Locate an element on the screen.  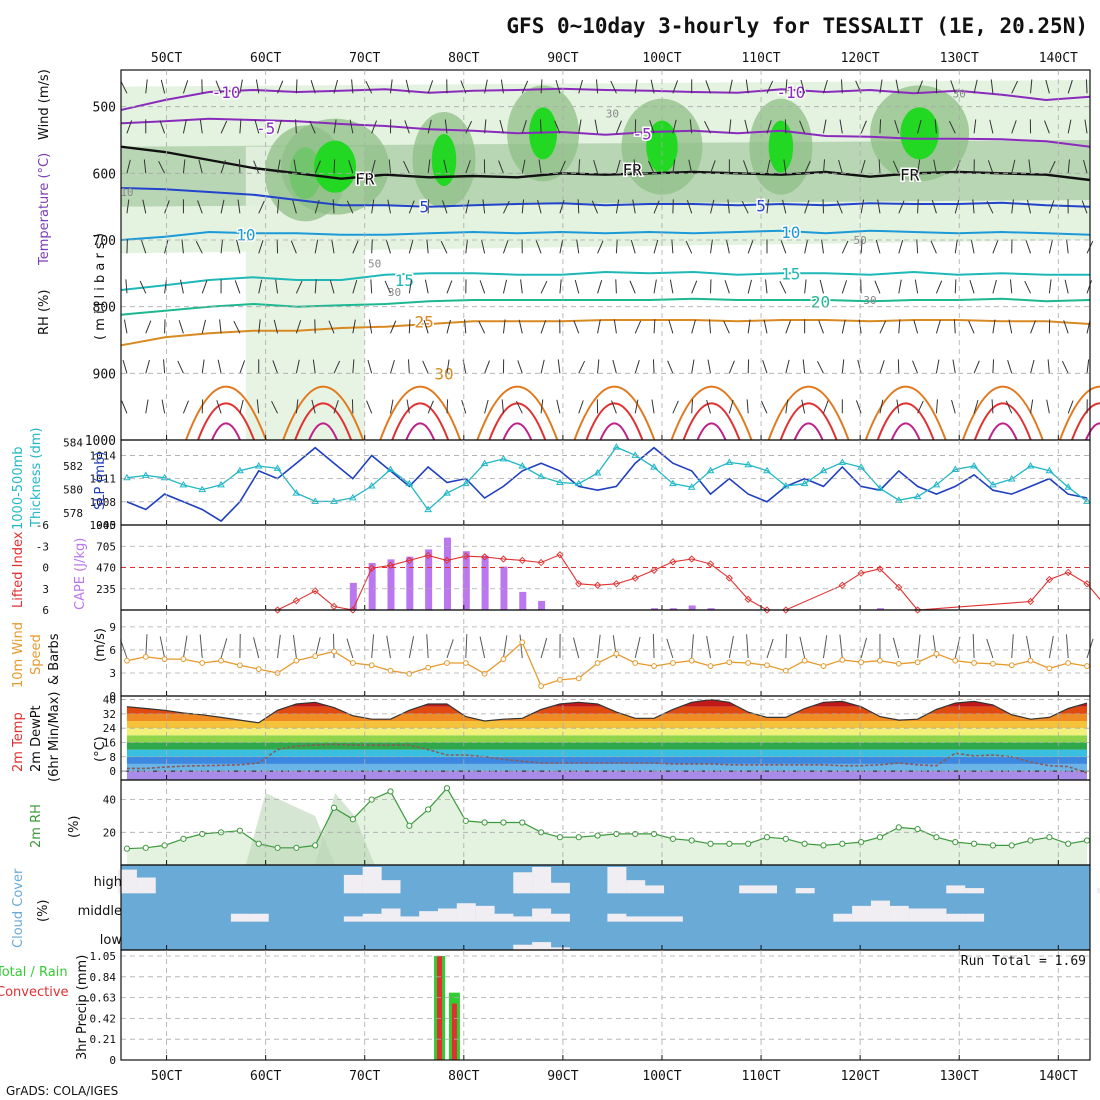
p1-y-tick-label: 900 is located at coordinates (104, 374).